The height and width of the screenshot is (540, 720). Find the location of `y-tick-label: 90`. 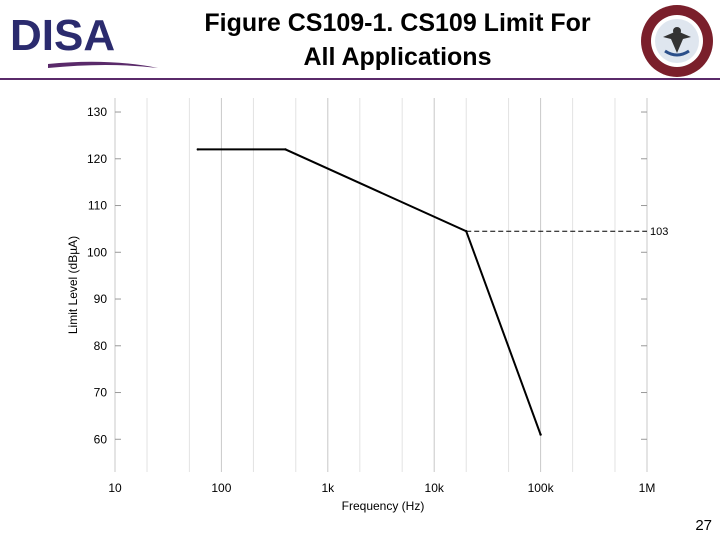

y-tick-label: 90 is located at coordinates (101, 299).